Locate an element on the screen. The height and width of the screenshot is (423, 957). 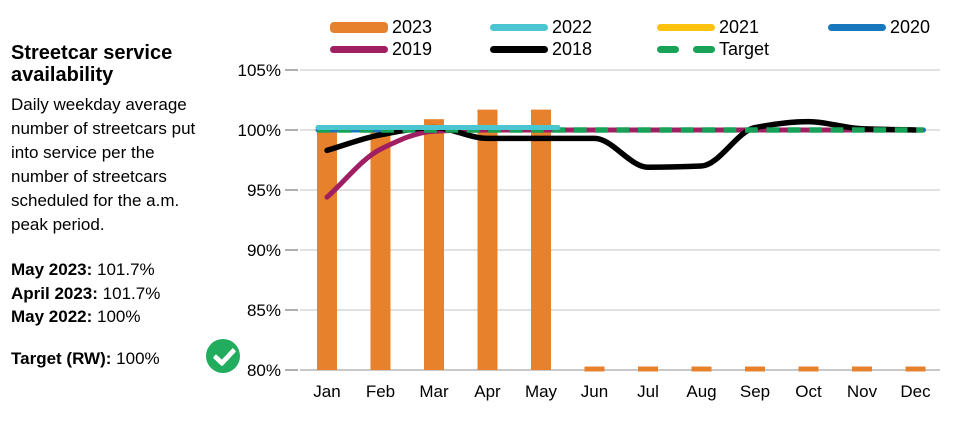
legend-swatch-2020-icon is located at coordinates (857, 27).